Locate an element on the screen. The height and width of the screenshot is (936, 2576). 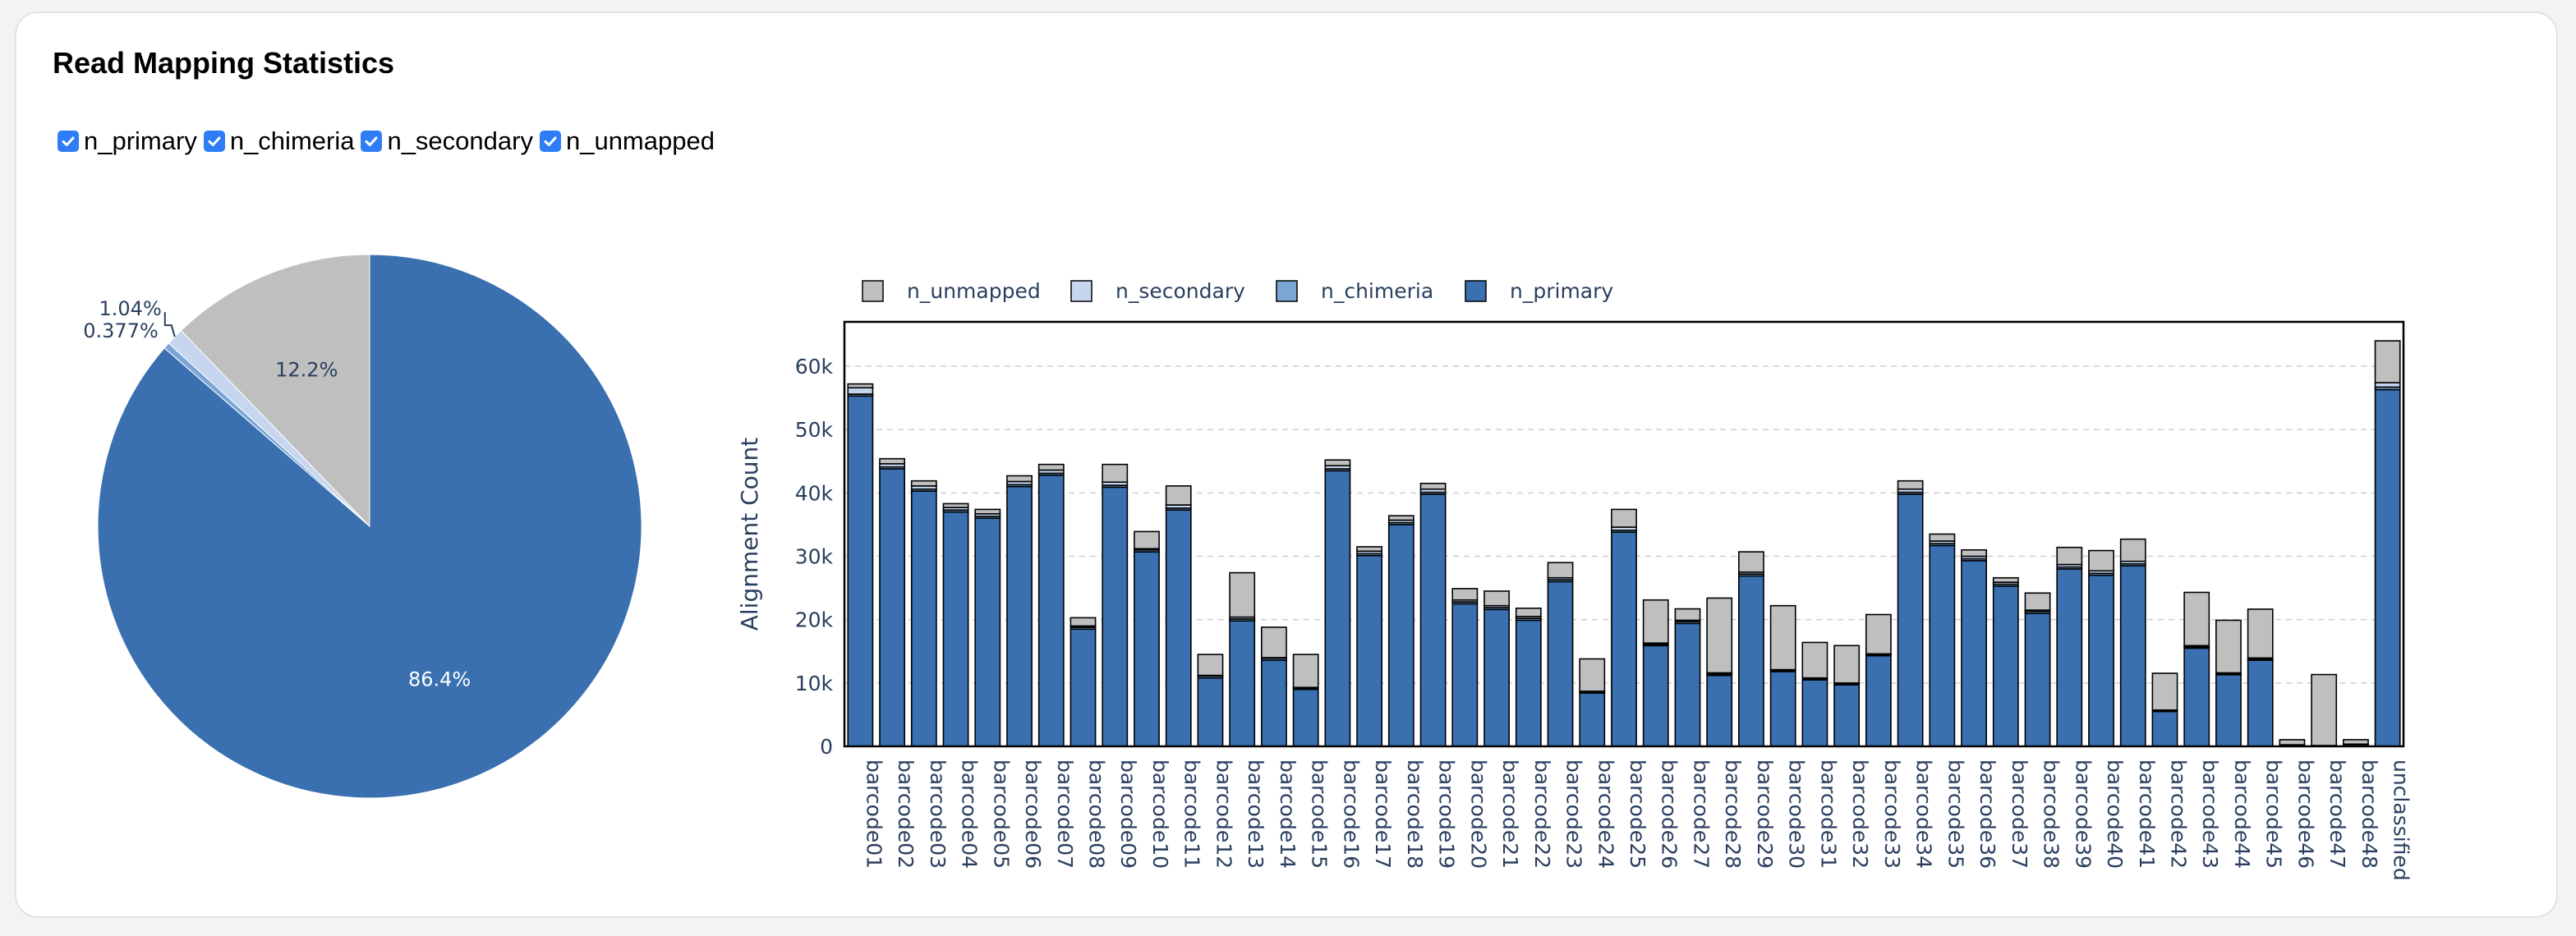
filter-n-primary: n_primary is located at coordinates (128, 141).